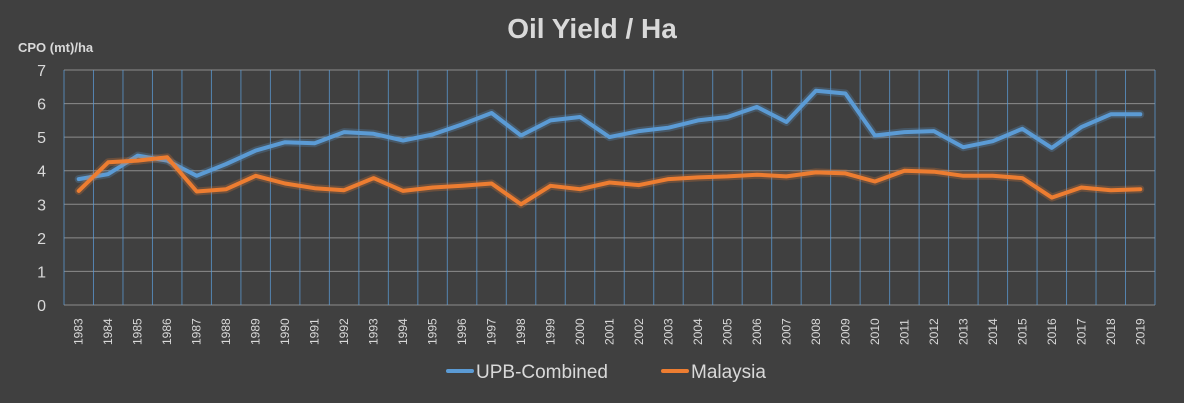 This screenshot has height=403, width=1184. What do you see at coordinates (285, 331) in the screenshot?
I see `x-tick-label: 1990` at bounding box center [285, 331].